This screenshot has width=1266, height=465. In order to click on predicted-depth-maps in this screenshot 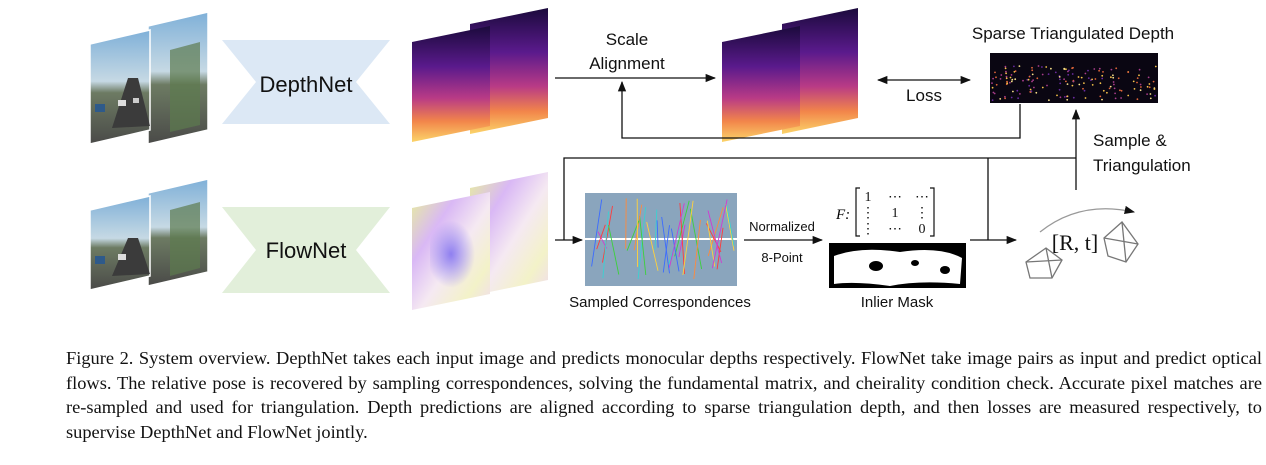, I will do `click(480, 75)`.